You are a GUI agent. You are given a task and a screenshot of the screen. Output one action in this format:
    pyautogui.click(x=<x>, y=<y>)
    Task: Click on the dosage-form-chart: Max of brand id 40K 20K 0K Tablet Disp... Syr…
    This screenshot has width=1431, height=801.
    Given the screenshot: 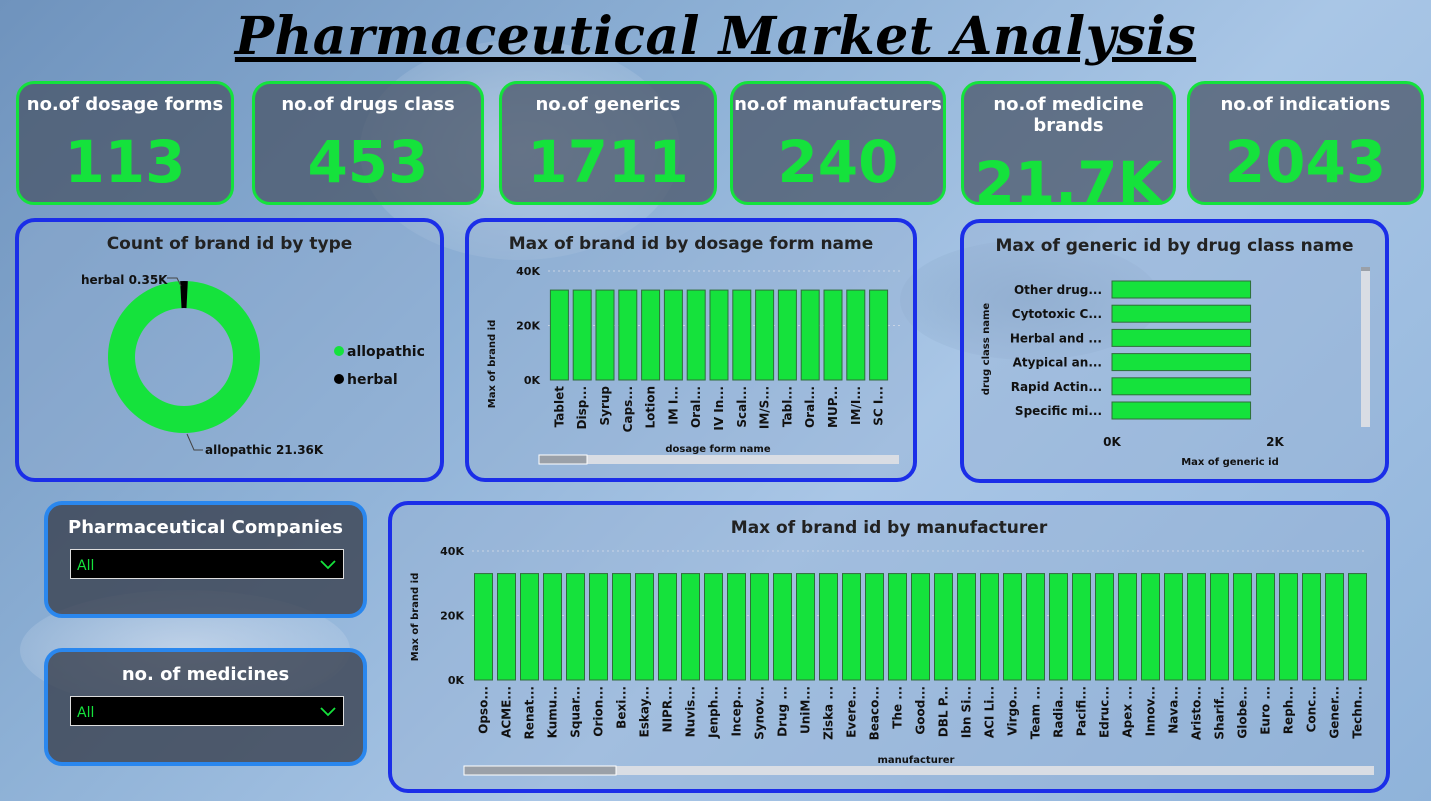 What is the action you would take?
    pyautogui.click(x=691, y=350)
    